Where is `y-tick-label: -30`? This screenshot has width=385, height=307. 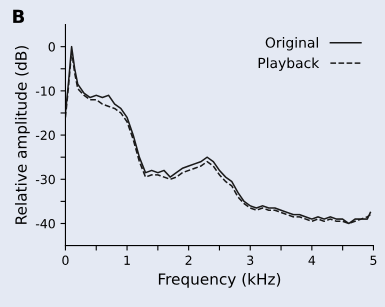
y-tick-label: -30 is located at coordinates (45, 179).